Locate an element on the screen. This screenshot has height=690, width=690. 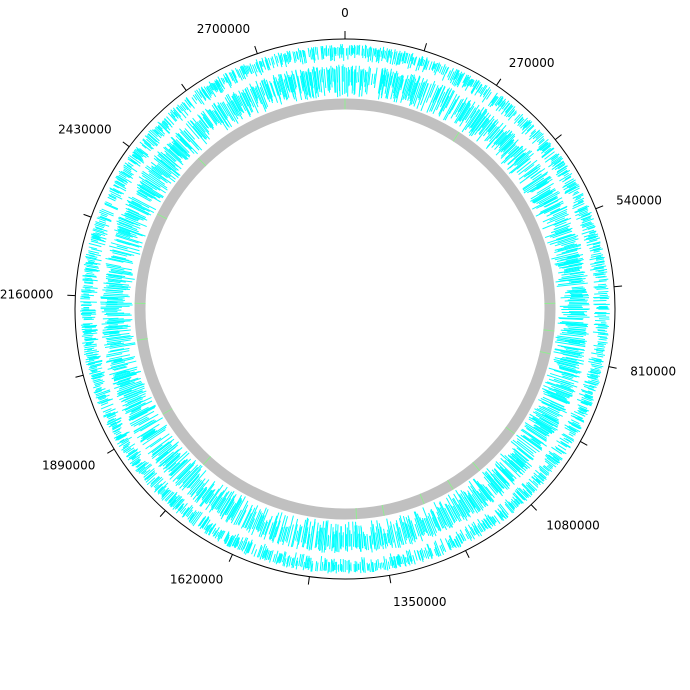
tick-label: 540000 is located at coordinates (639, 201).